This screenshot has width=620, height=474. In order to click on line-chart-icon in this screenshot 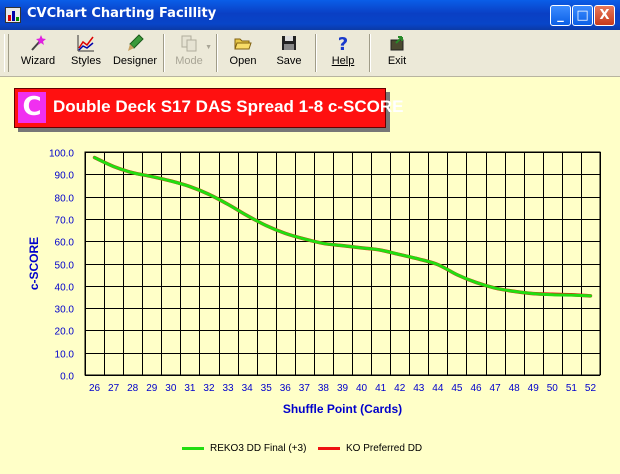, I will do `click(86, 43)`.